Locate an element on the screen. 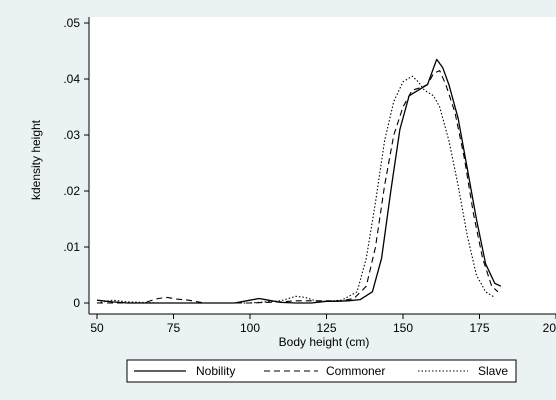 The image size is (556, 400). x-tick-label: 20 is located at coordinates (549, 328).